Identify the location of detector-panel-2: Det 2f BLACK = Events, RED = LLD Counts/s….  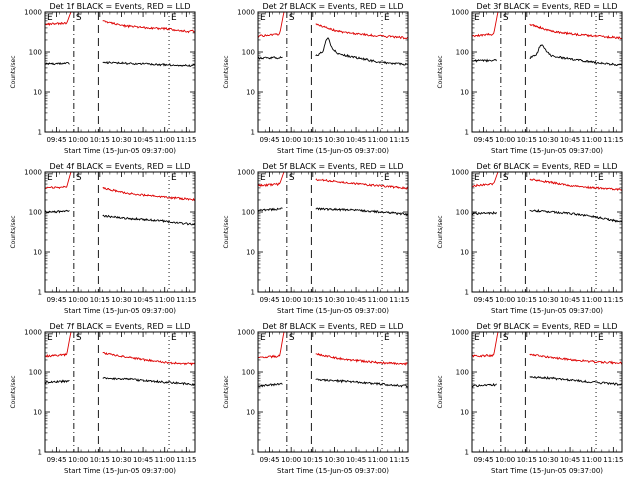
(316, 78).